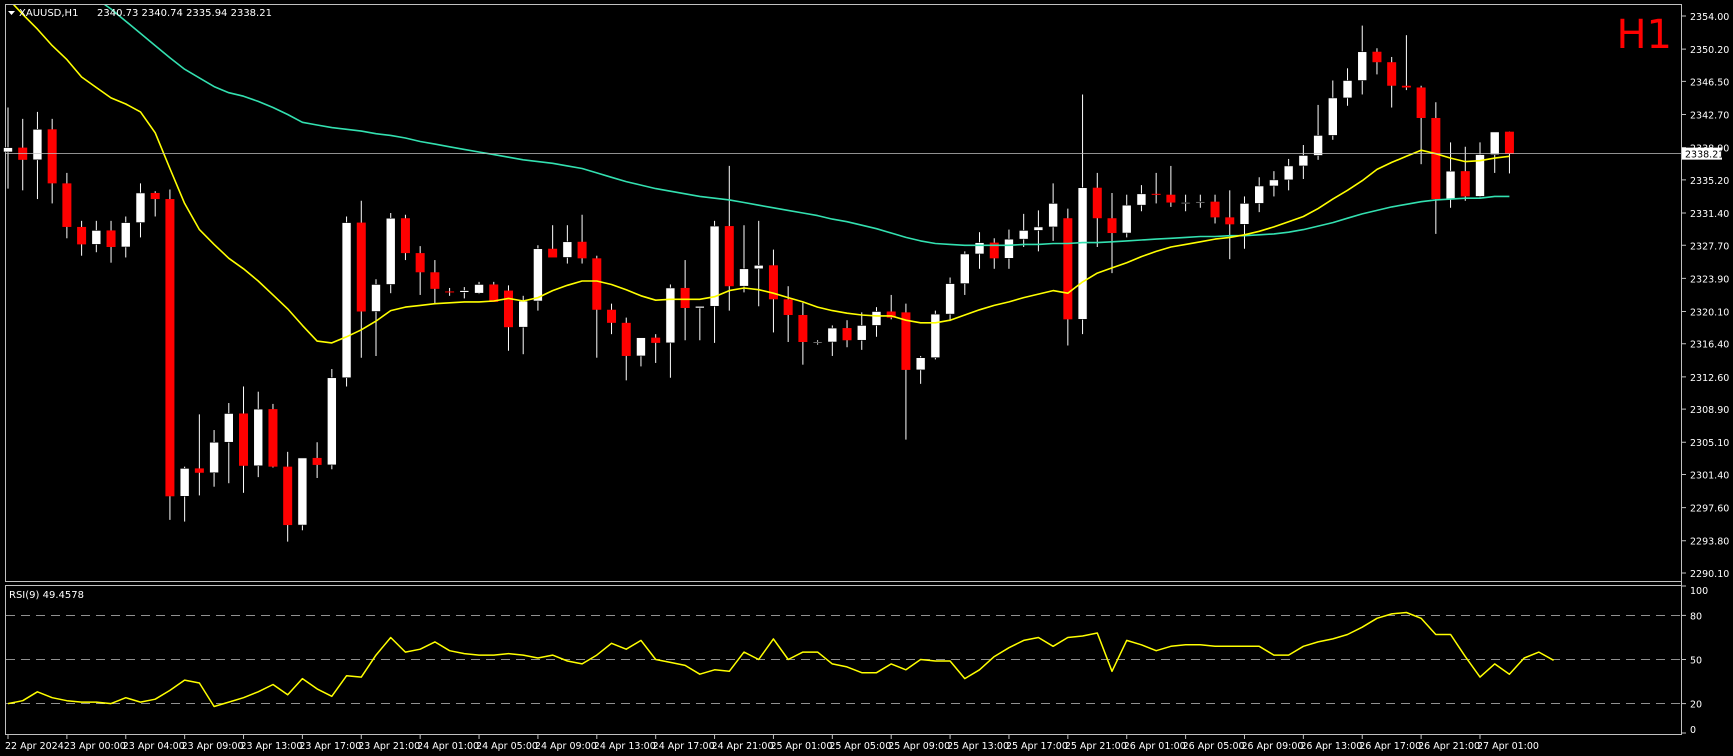  I want to click on dropdown-triangle-icon, so click(11, 13).